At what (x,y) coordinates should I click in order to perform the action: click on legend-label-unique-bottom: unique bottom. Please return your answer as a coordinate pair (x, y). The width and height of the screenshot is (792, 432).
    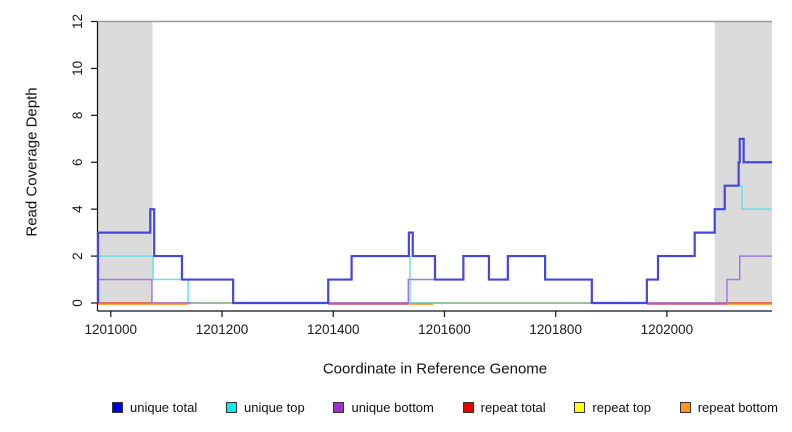
    Looking at the image, I should click on (392, 407).